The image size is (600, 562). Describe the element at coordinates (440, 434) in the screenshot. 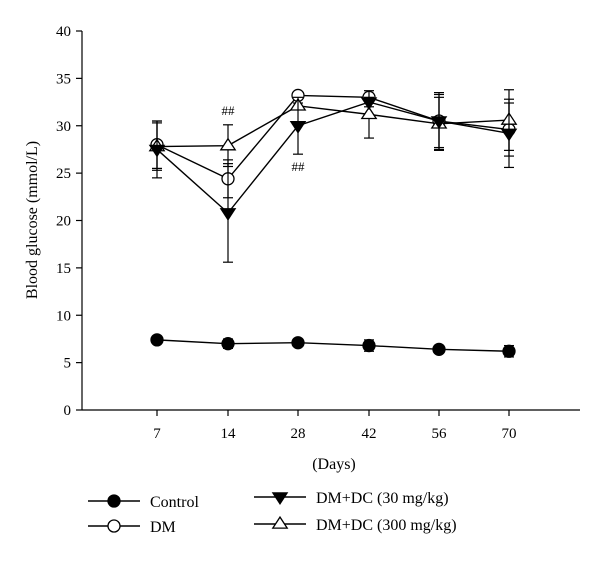

I see `x-tick-label: 56` at that location.